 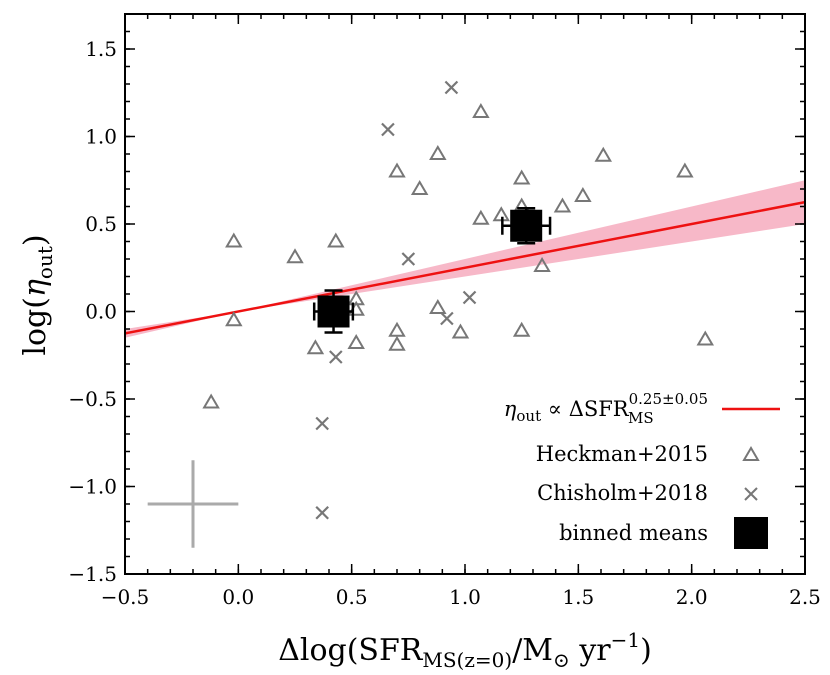 I want to click on x-tick-label: 1.5, so click(x=578, y=597).